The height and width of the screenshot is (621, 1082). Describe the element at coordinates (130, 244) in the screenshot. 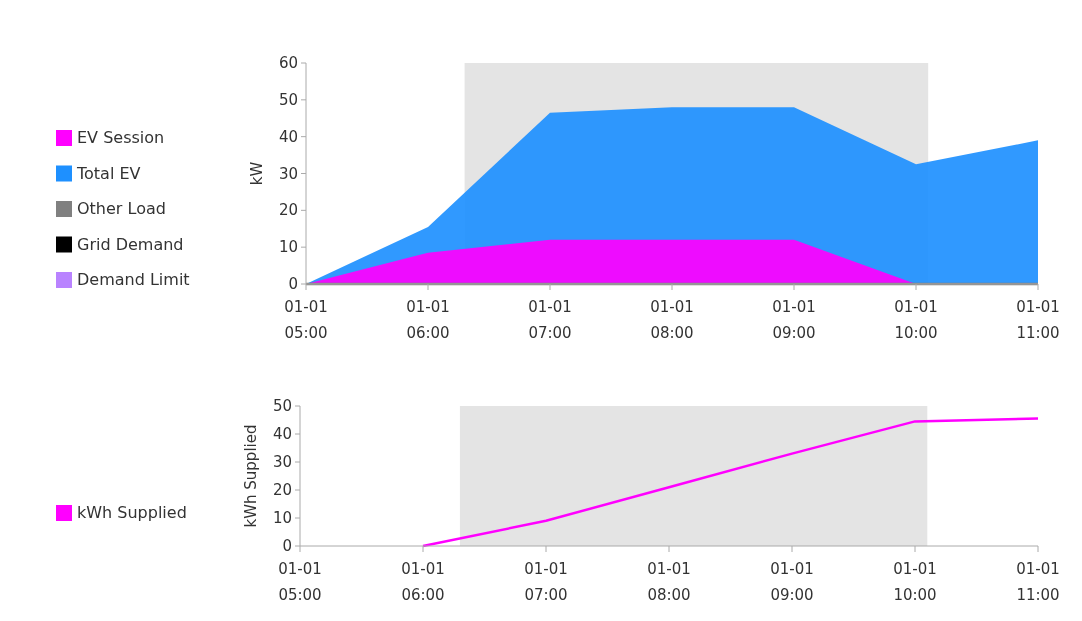

I see `legend-label: Grid Demand` at that location.